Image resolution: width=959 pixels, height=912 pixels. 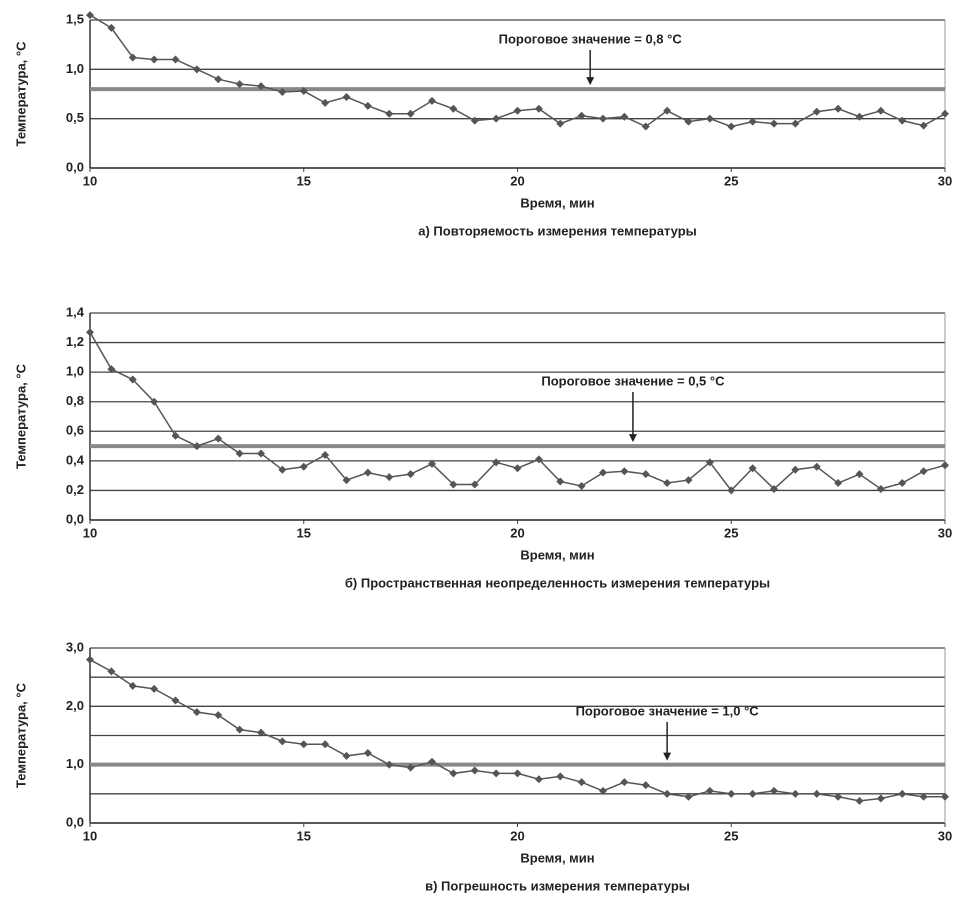 What do you see at coordinates (75, 400) in the screenshot?
I see `y-tick-label: 0,8` at bounding box center [75, 400].